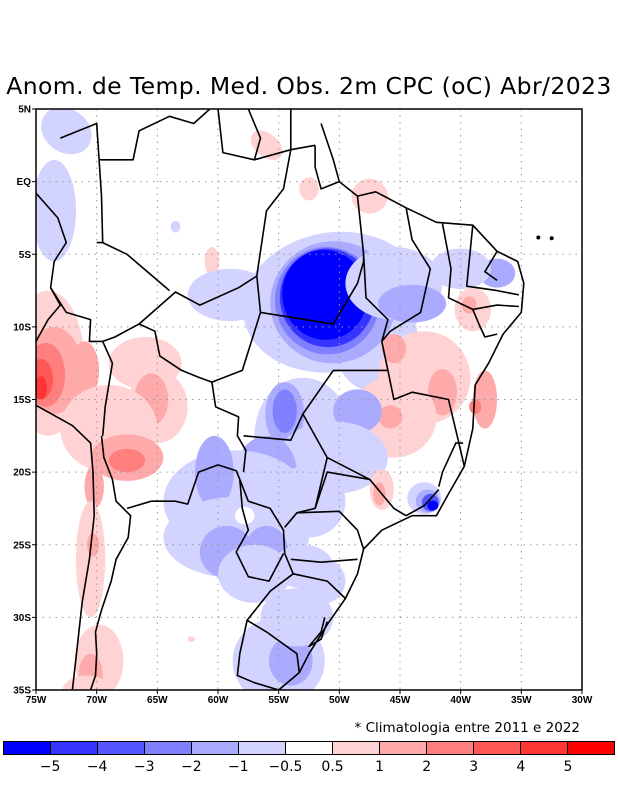 The height and width of the screenshot is (800, 618). What do you see at coordinates (25, 255) in the screenshot?
I see `lat-tick-label: 5S` at bounding box center [25, 255].